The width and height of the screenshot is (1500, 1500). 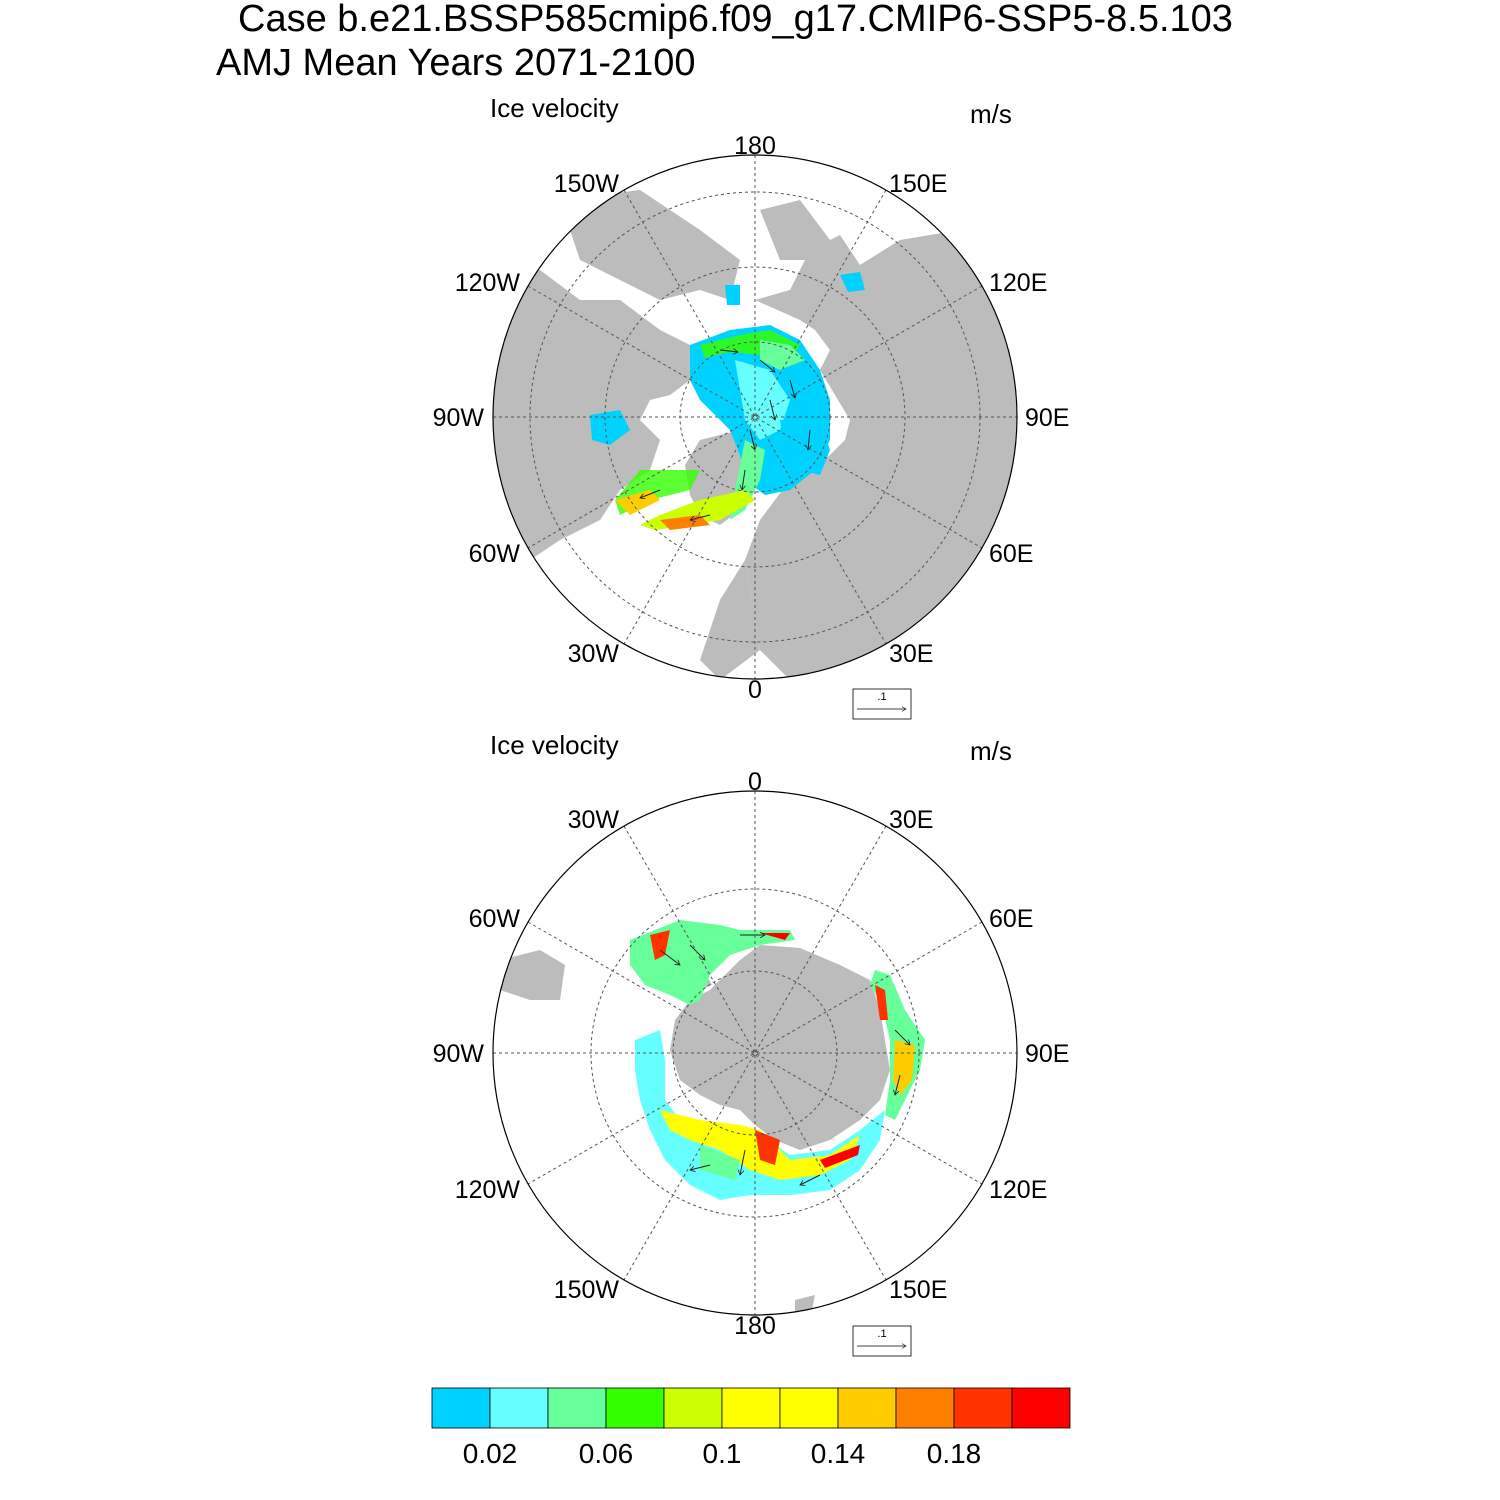 What do you see at coordinates (456, 63) in the screenshot?
I see `figure-title-period: AMJ Mean Years 2071-2100` at bounding box center [456, 63].